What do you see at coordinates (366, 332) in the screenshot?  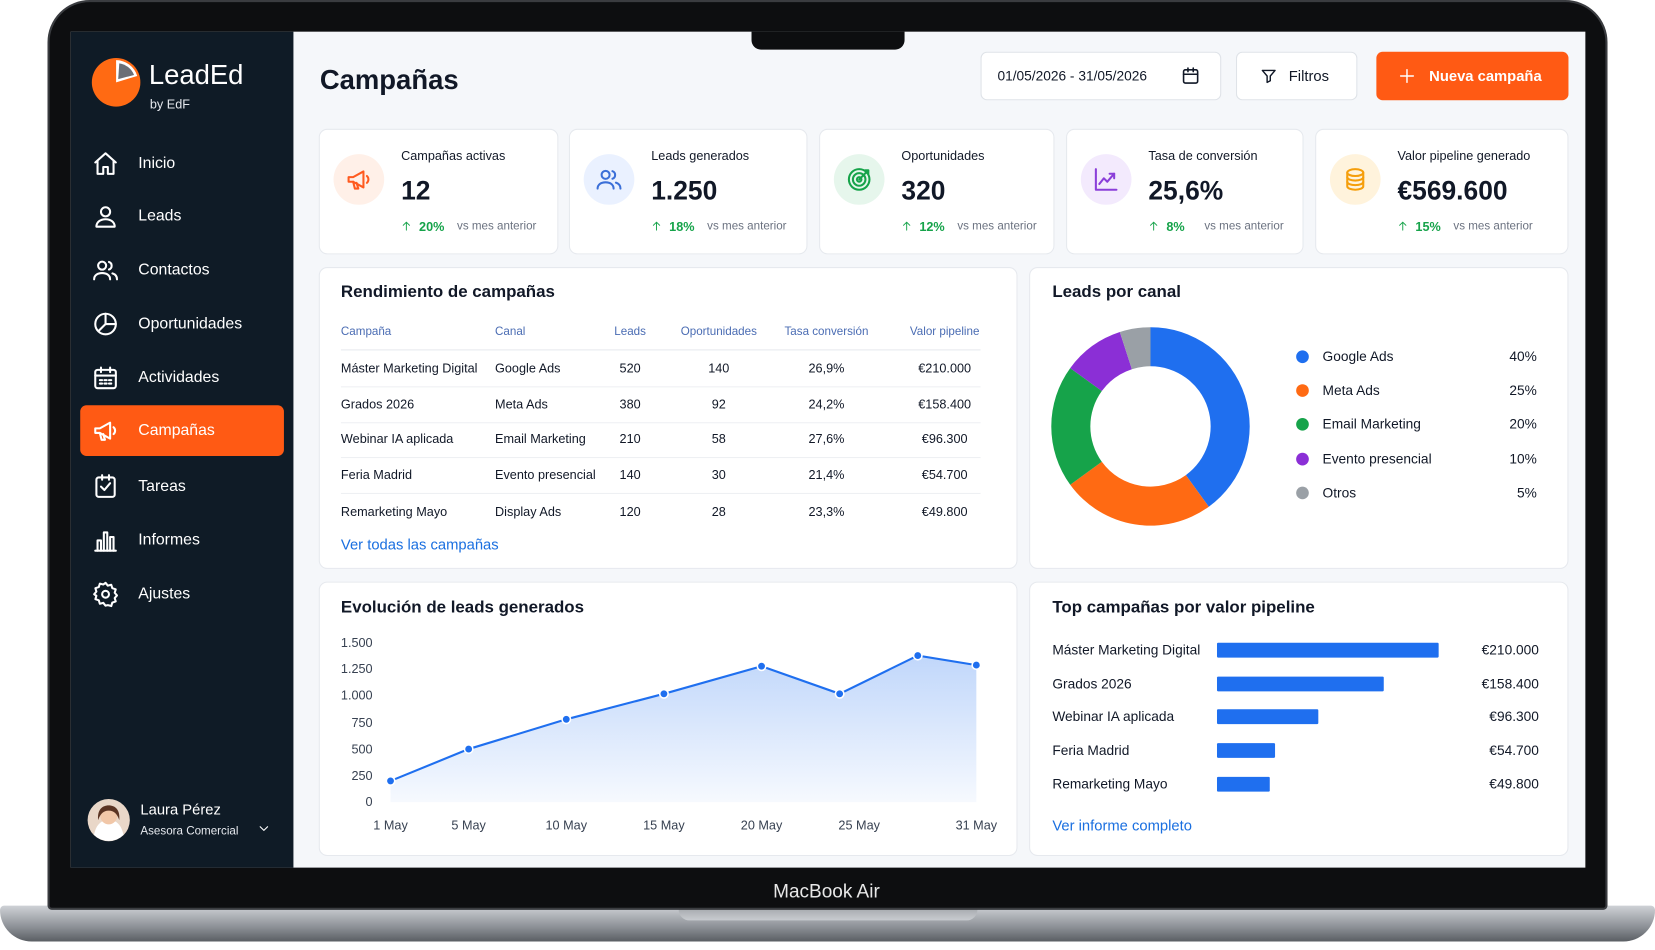 I see `table-header: Campaña` at bounding box center [366, 332].